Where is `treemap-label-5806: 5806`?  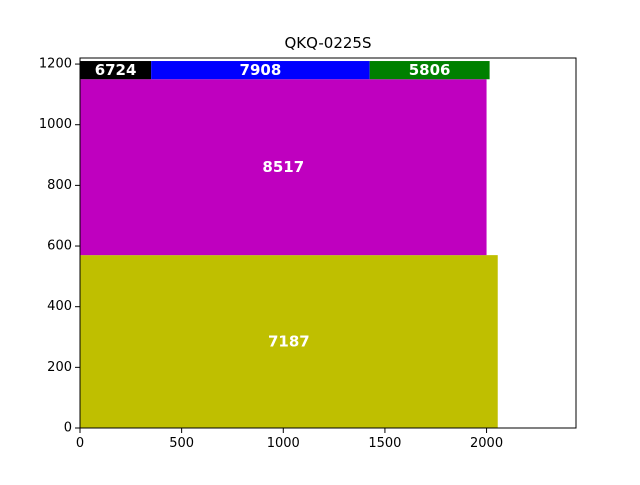
treemap-label-5806: 5806 is located at coordinates (430, 70).